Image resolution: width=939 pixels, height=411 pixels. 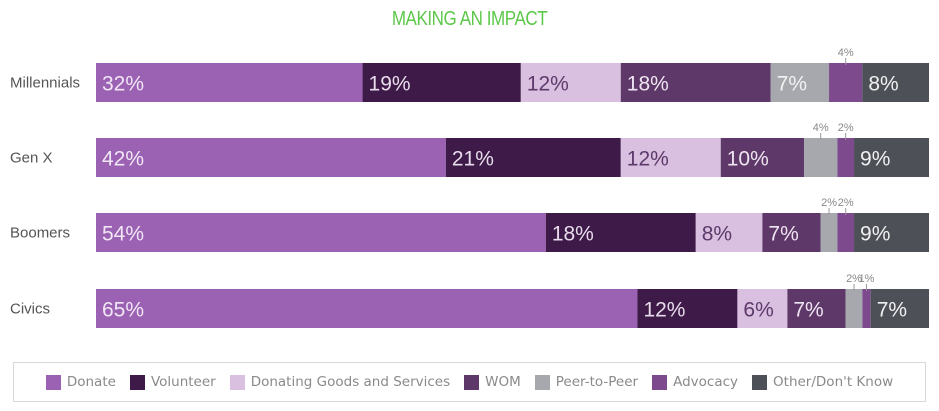 What do you see at coordinates (123, 234) in the screenshot?
I see `data-label: 54%` at bounding box center [123, 234].